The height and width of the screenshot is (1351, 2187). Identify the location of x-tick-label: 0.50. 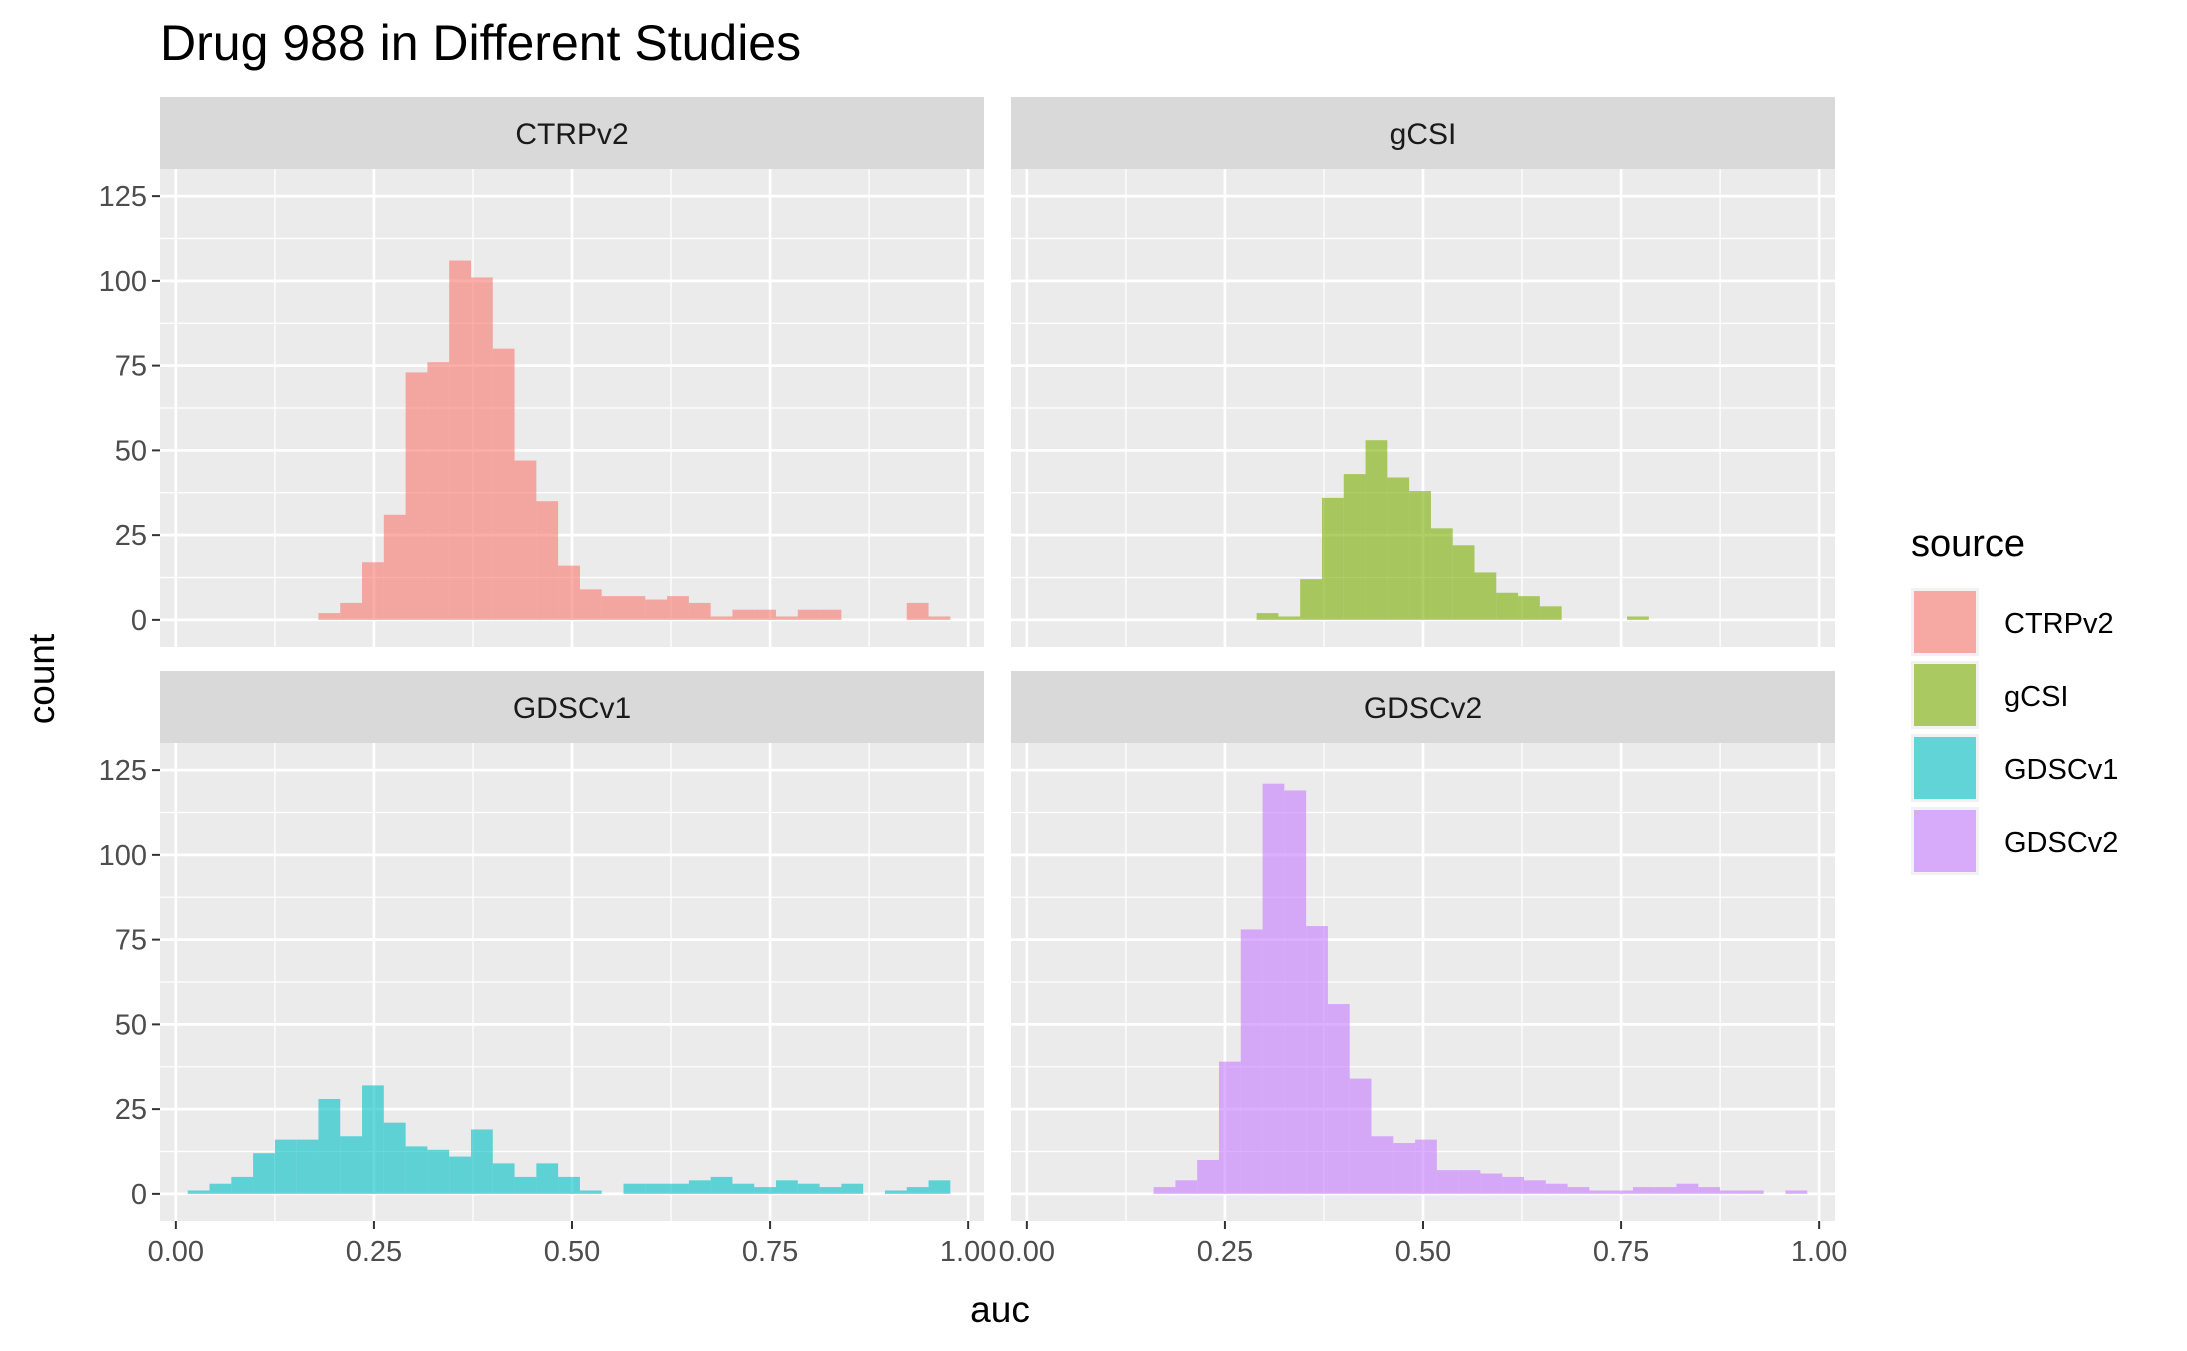
(572, 1252).